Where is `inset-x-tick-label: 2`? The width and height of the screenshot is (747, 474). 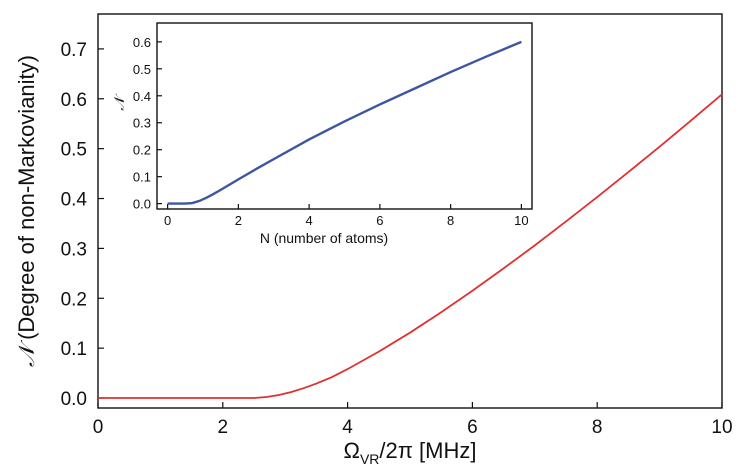 inset-x-tick-label: 2 is located at coordinates (238, 220).